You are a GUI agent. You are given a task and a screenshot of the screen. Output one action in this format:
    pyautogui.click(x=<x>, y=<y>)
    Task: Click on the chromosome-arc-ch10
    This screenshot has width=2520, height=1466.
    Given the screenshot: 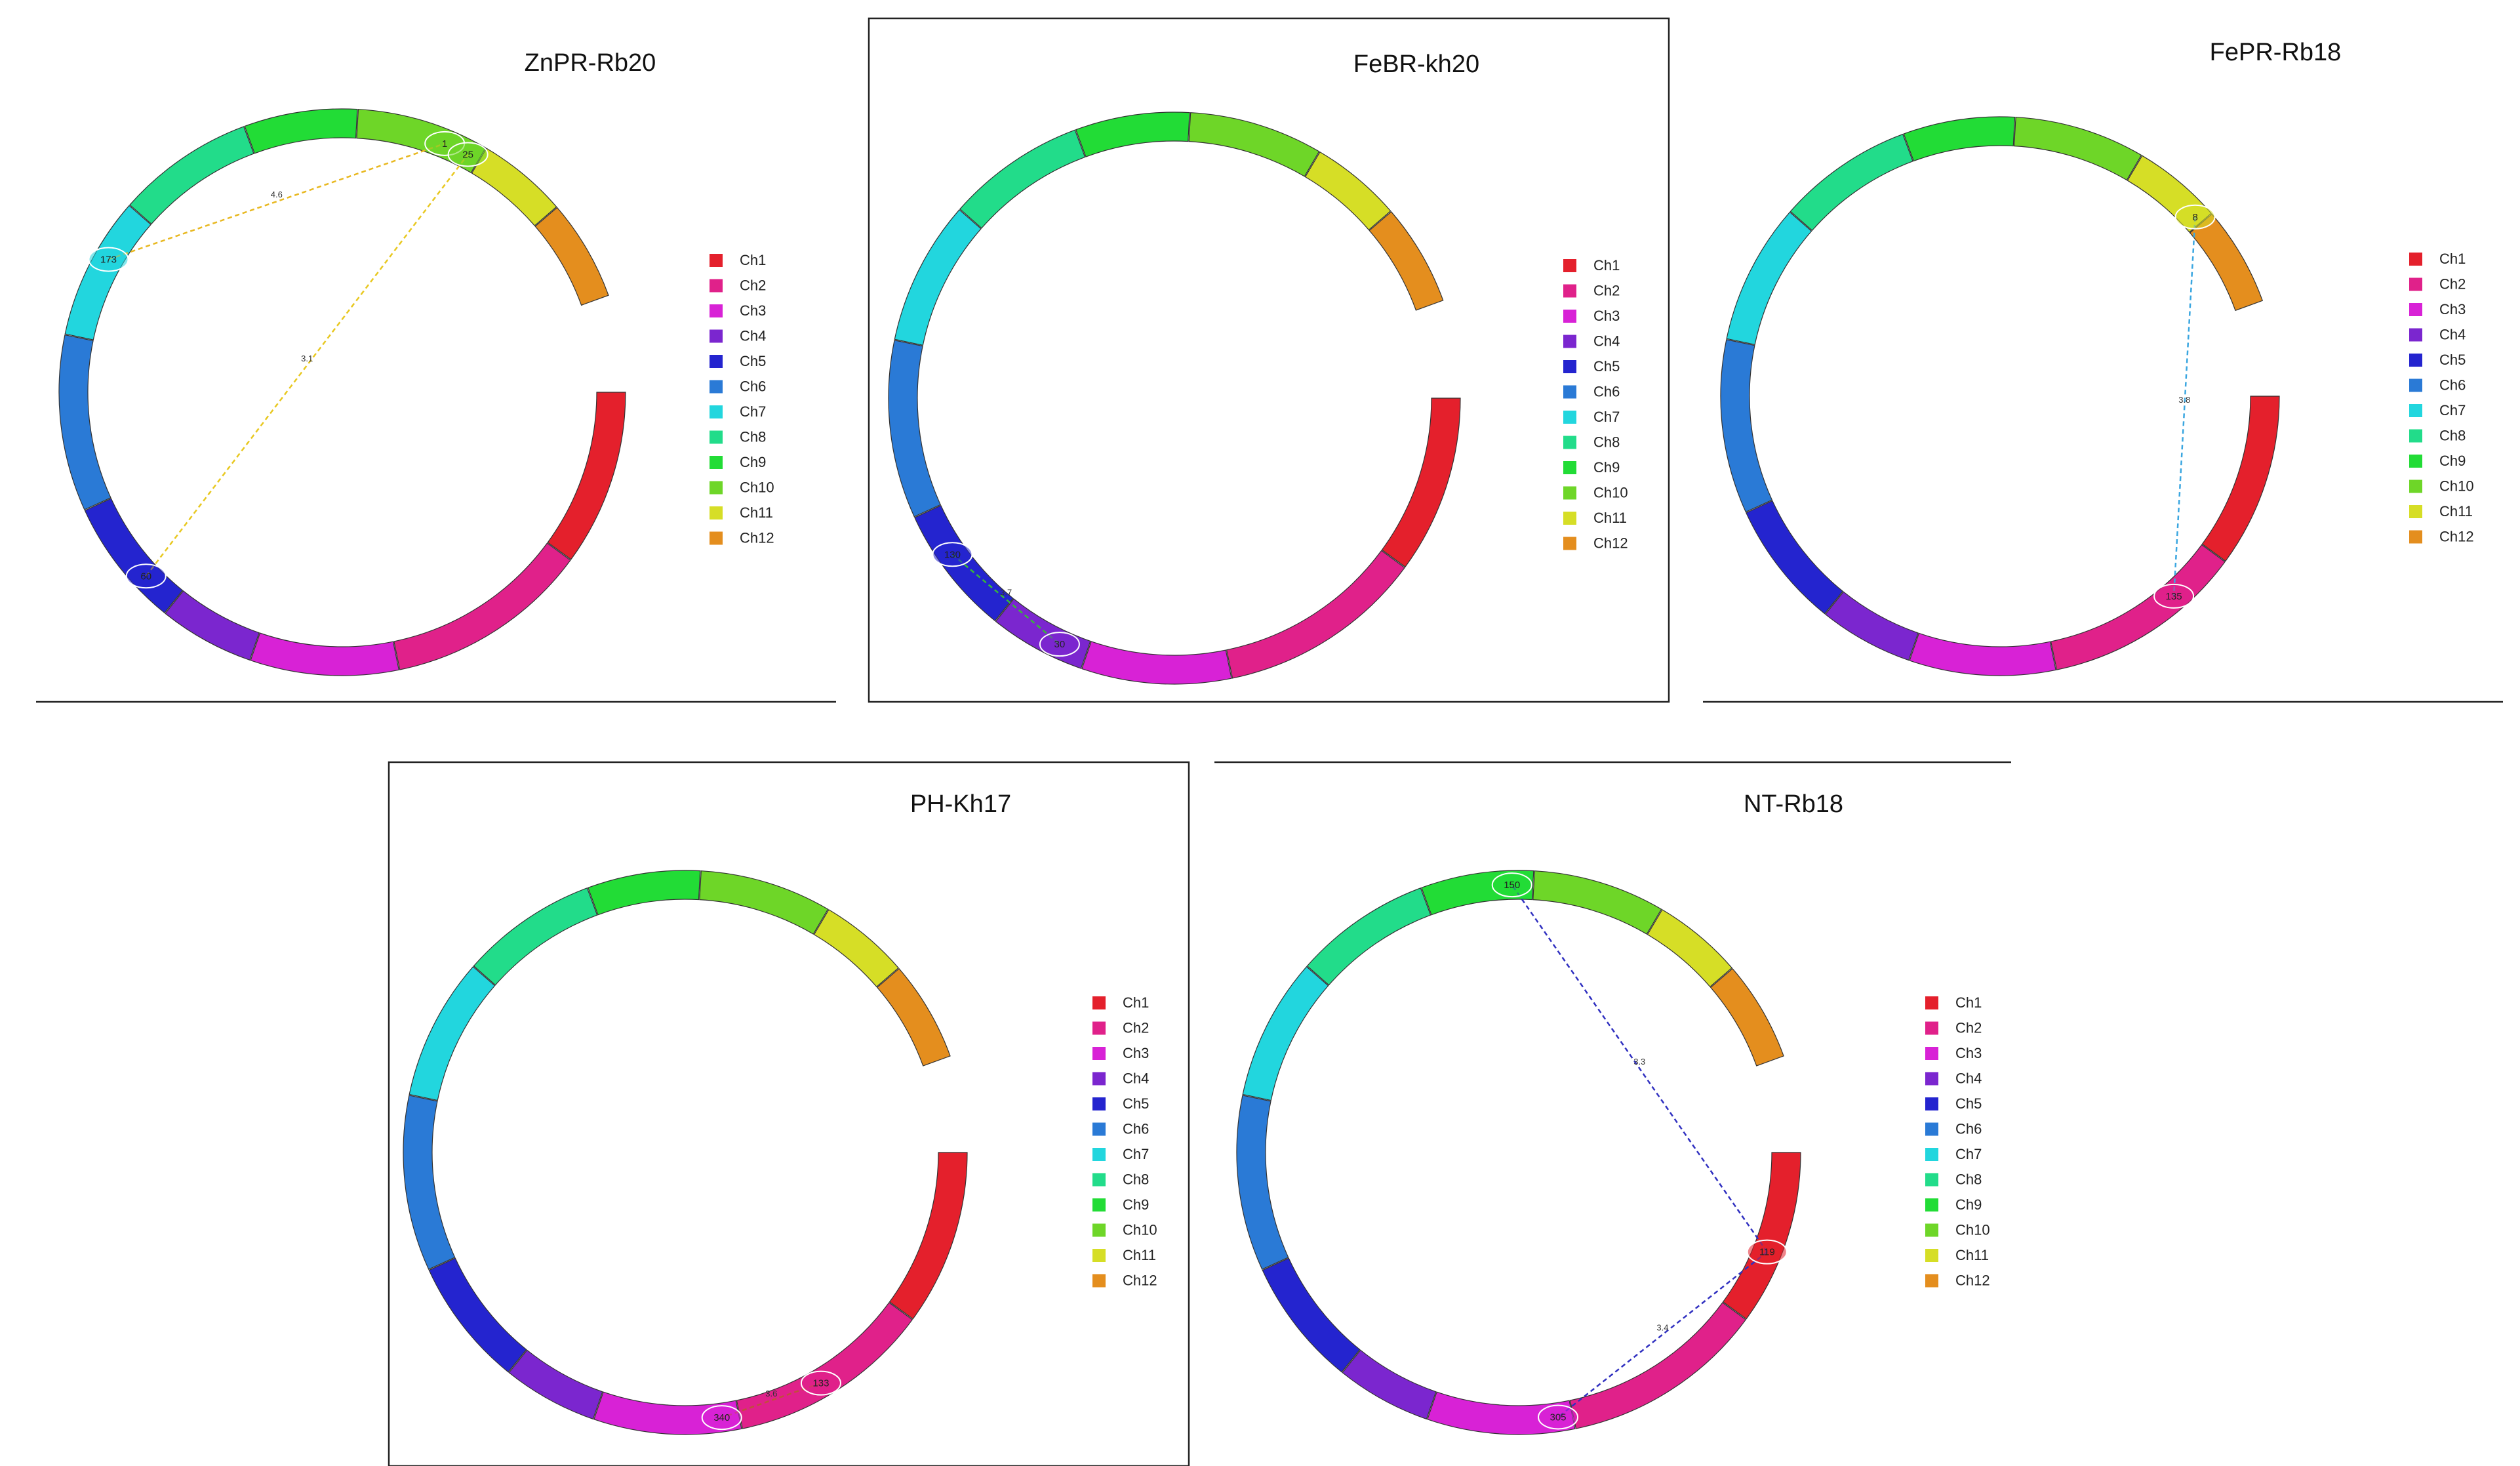 What is the action you would take?
    pyautogui.click(x=1597, y=903)
    